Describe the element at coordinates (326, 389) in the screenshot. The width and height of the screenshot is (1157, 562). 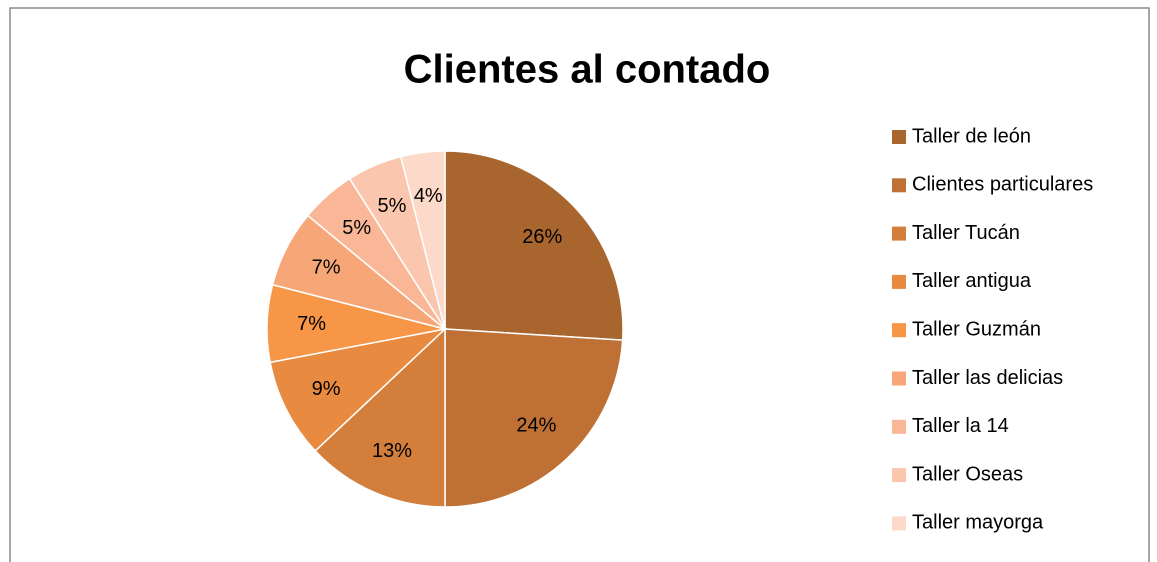
I see `data-label: 9%` at that location.